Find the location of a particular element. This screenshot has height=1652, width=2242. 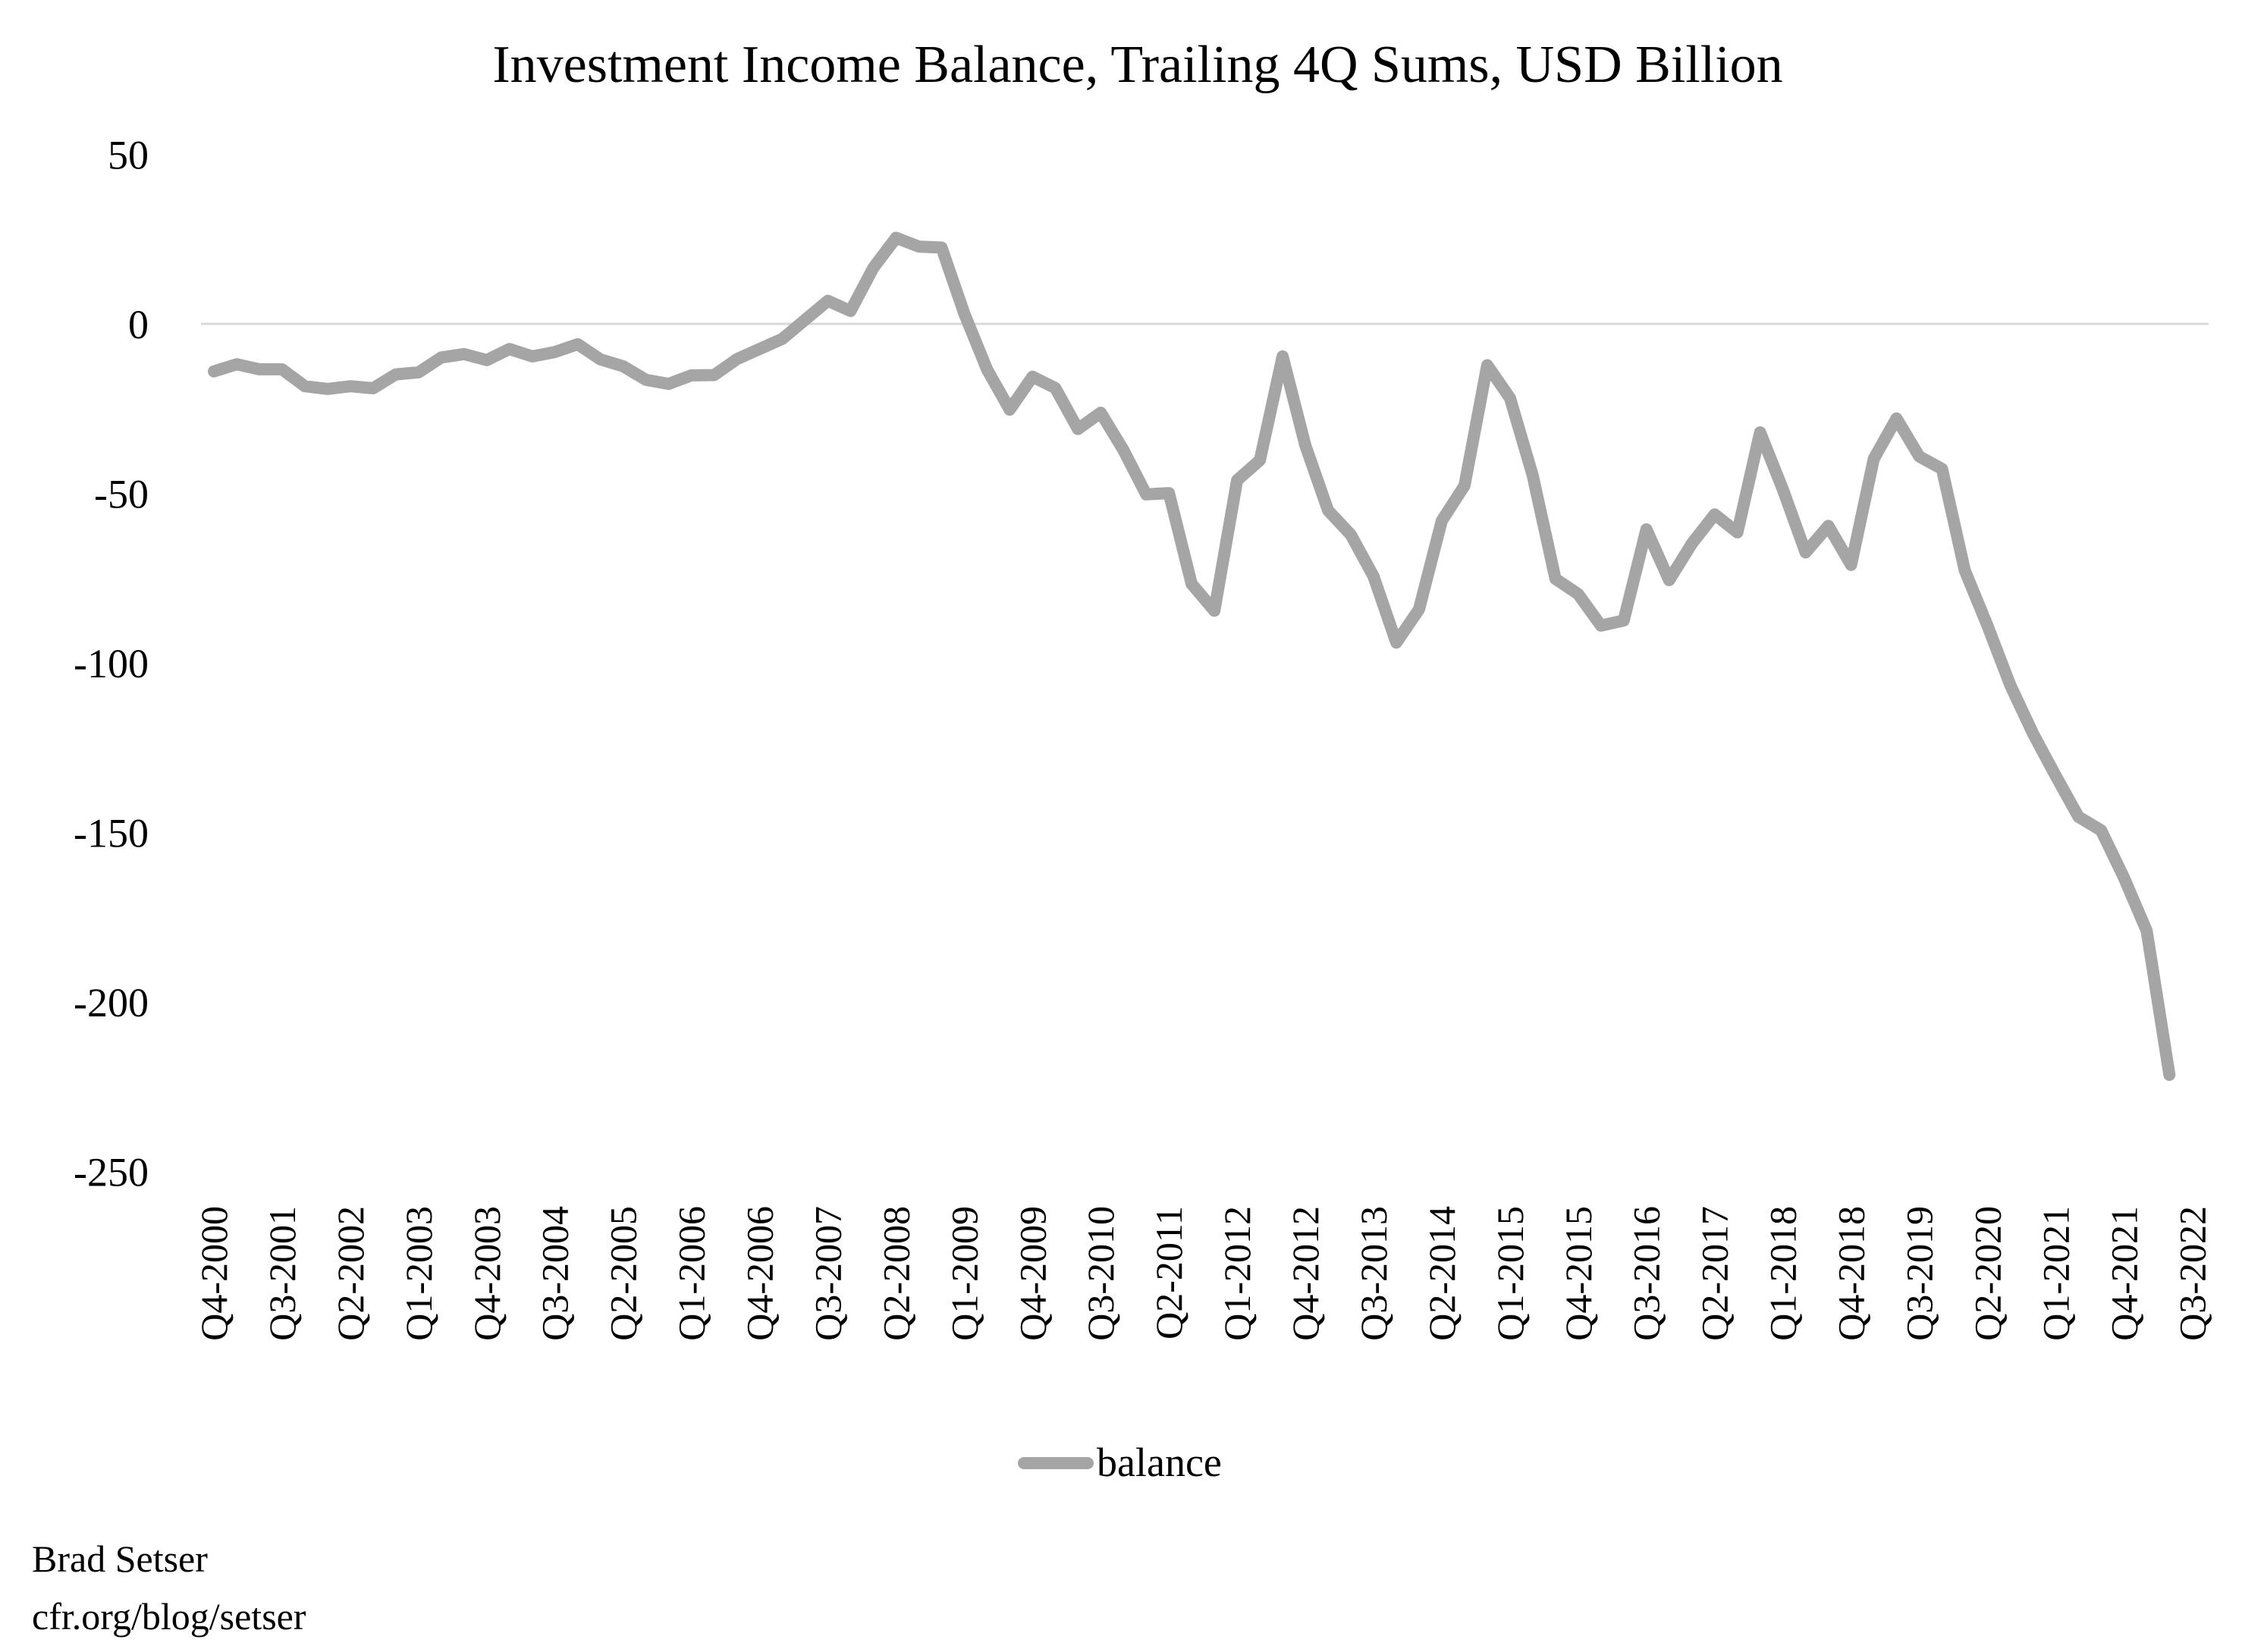

x-tick-label: Q2-2005 is located at coordinates (623, 1273).